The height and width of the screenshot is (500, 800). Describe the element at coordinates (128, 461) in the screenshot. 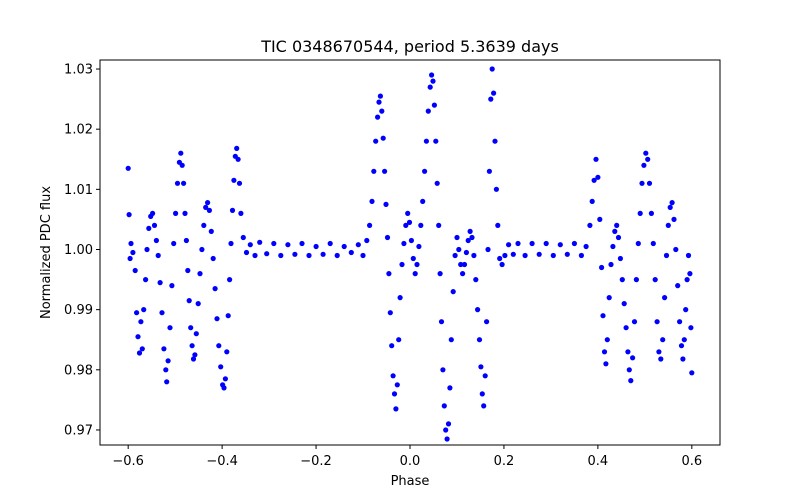

I see `x-tick-label: −0.6` at that location.